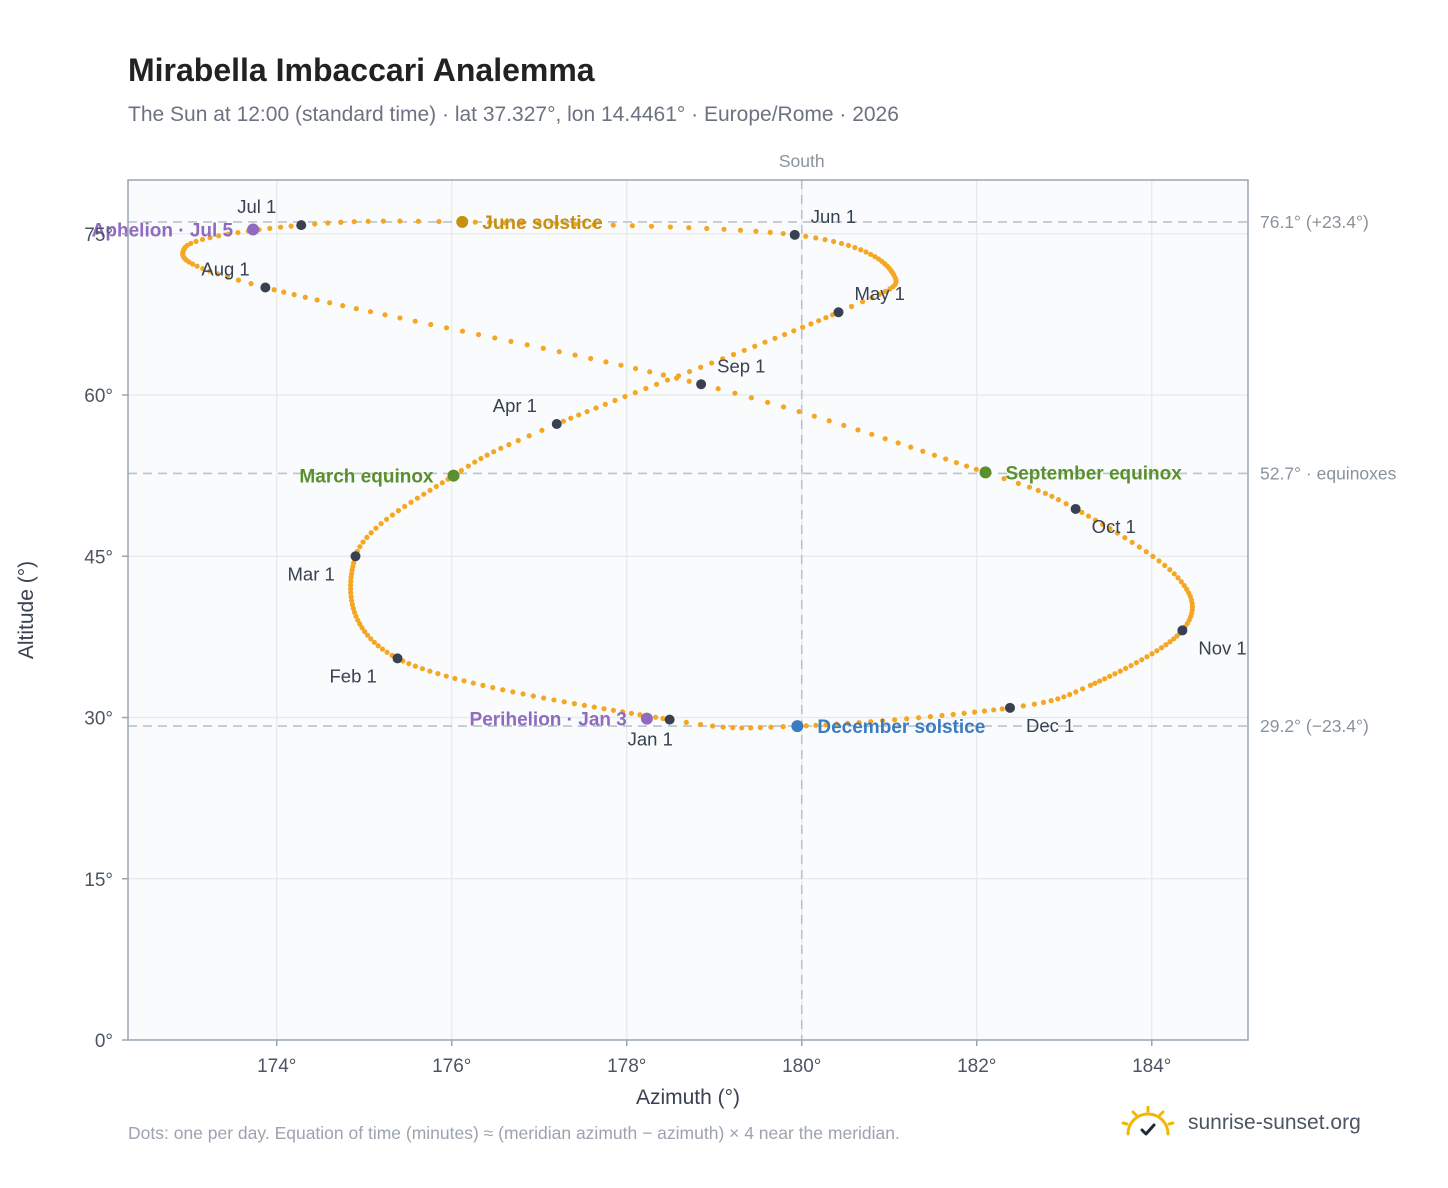 This screenshot has width=1448, height=1188. What do you see at coordinates (361, 70) in the screenshot?
I see `chart-title: Mirabella Imbaccari Analemma` at bounding box center [361, 70].